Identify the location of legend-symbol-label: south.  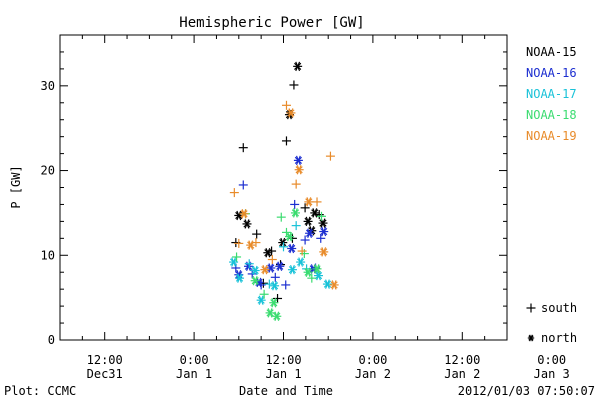
(559, 308).